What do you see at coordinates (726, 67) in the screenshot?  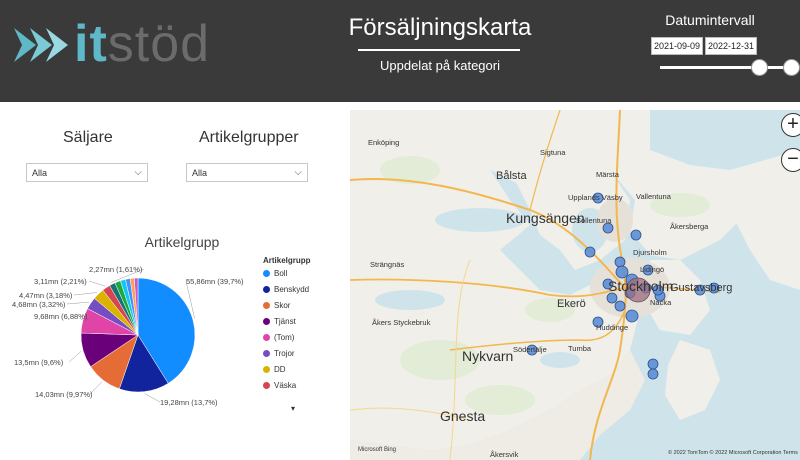 I see `date-slider-track` at bounding box center [726, 67].